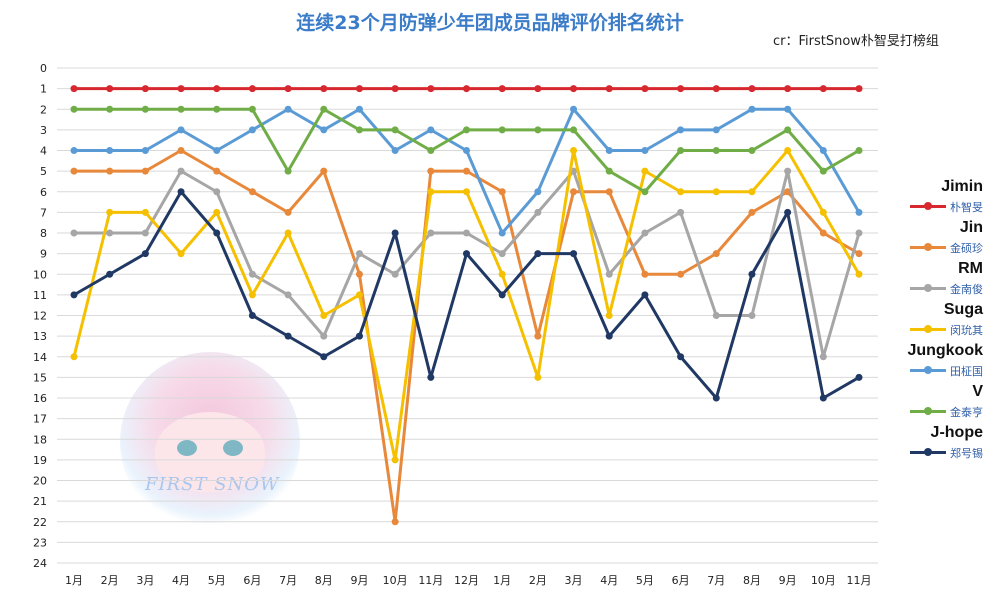 This screenshot has height=603, width=1000. I want to click on y-tick-label: 10, so click(40, 274).